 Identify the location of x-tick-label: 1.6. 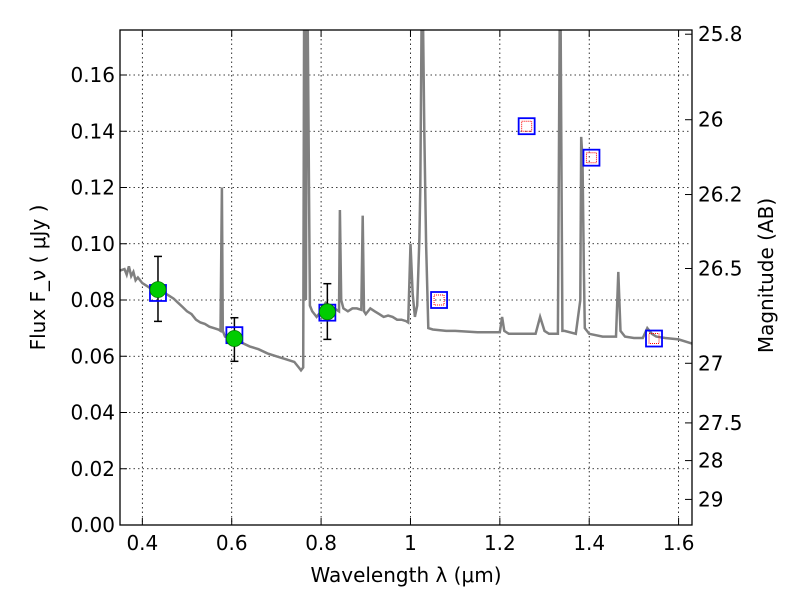
(679, 543).